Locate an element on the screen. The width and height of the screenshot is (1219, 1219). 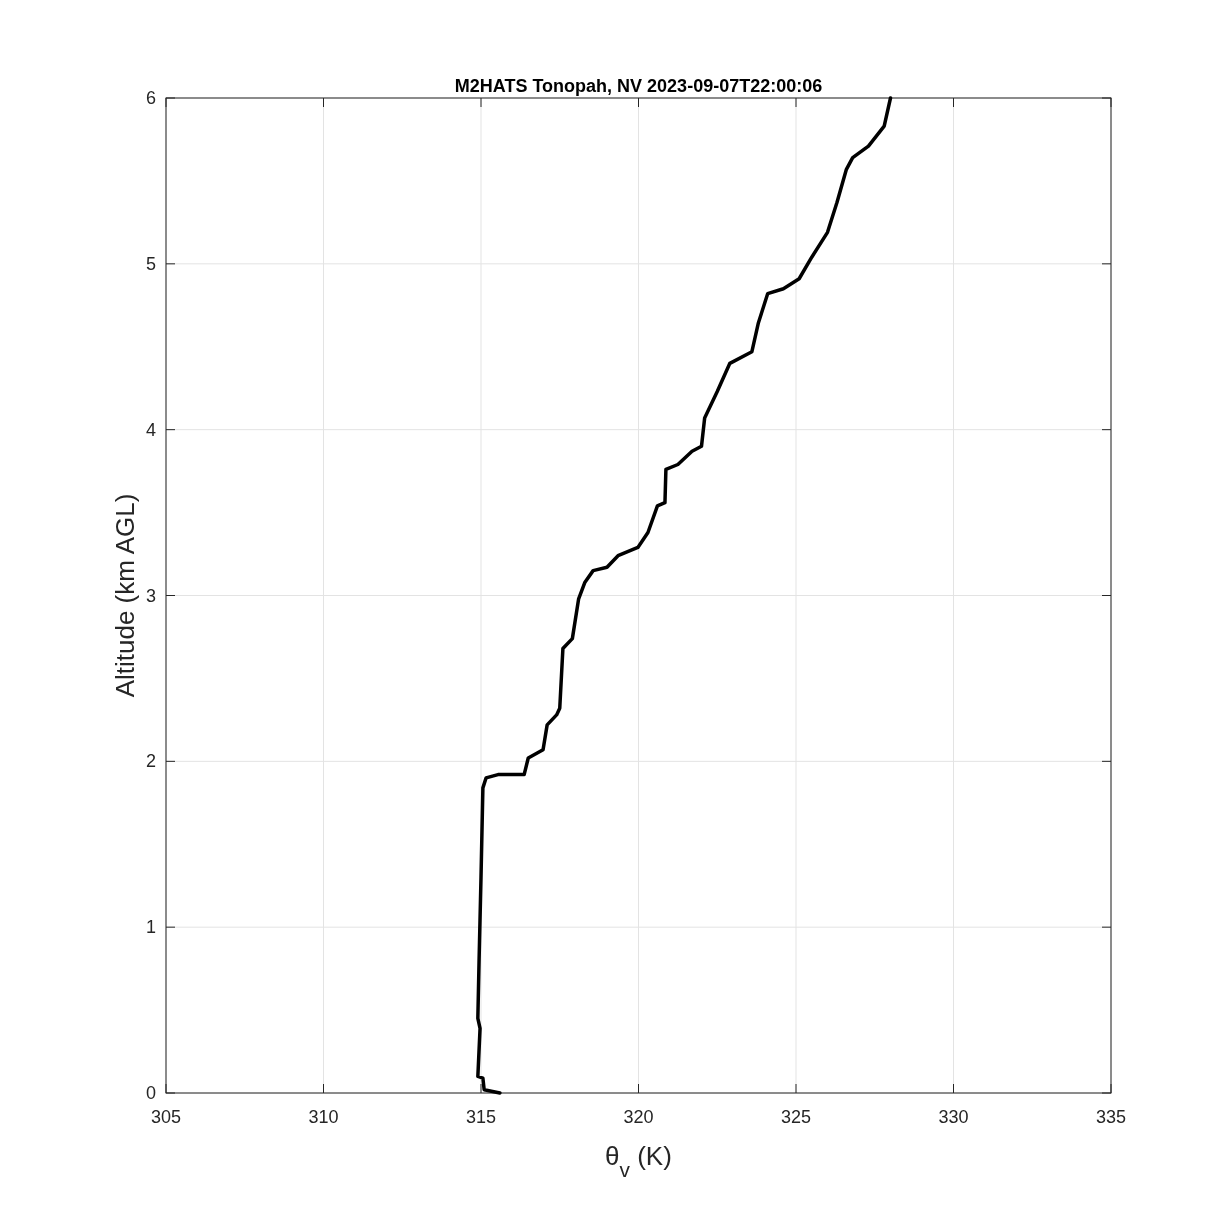
y-tick-label: 3 is located at coordinates (150, 595).